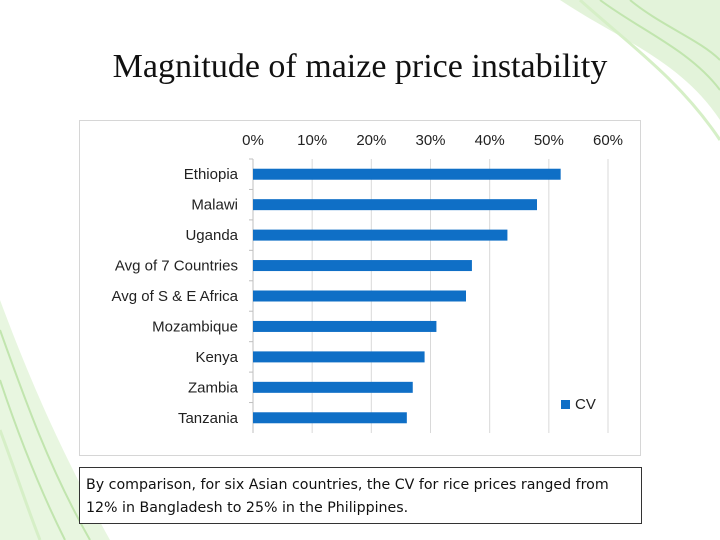 This screenshot has height=540, width=720. What do you see at coordinates (253, 140) in the screenshot?
I see `x-tick-label: 0%` at bounding box center [253, 140].